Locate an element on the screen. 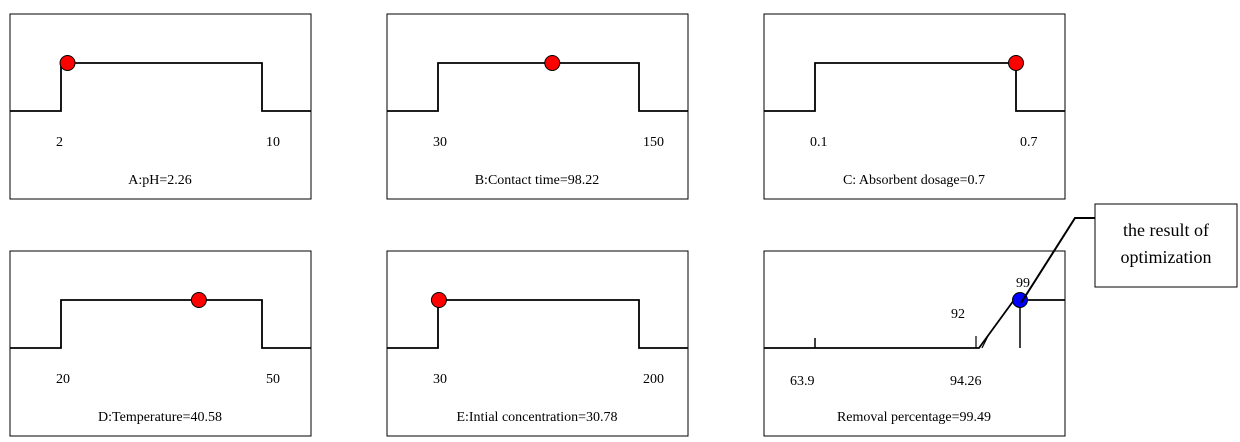  panel-title: A:pH=2.26 is located at coordinates (160, 180).